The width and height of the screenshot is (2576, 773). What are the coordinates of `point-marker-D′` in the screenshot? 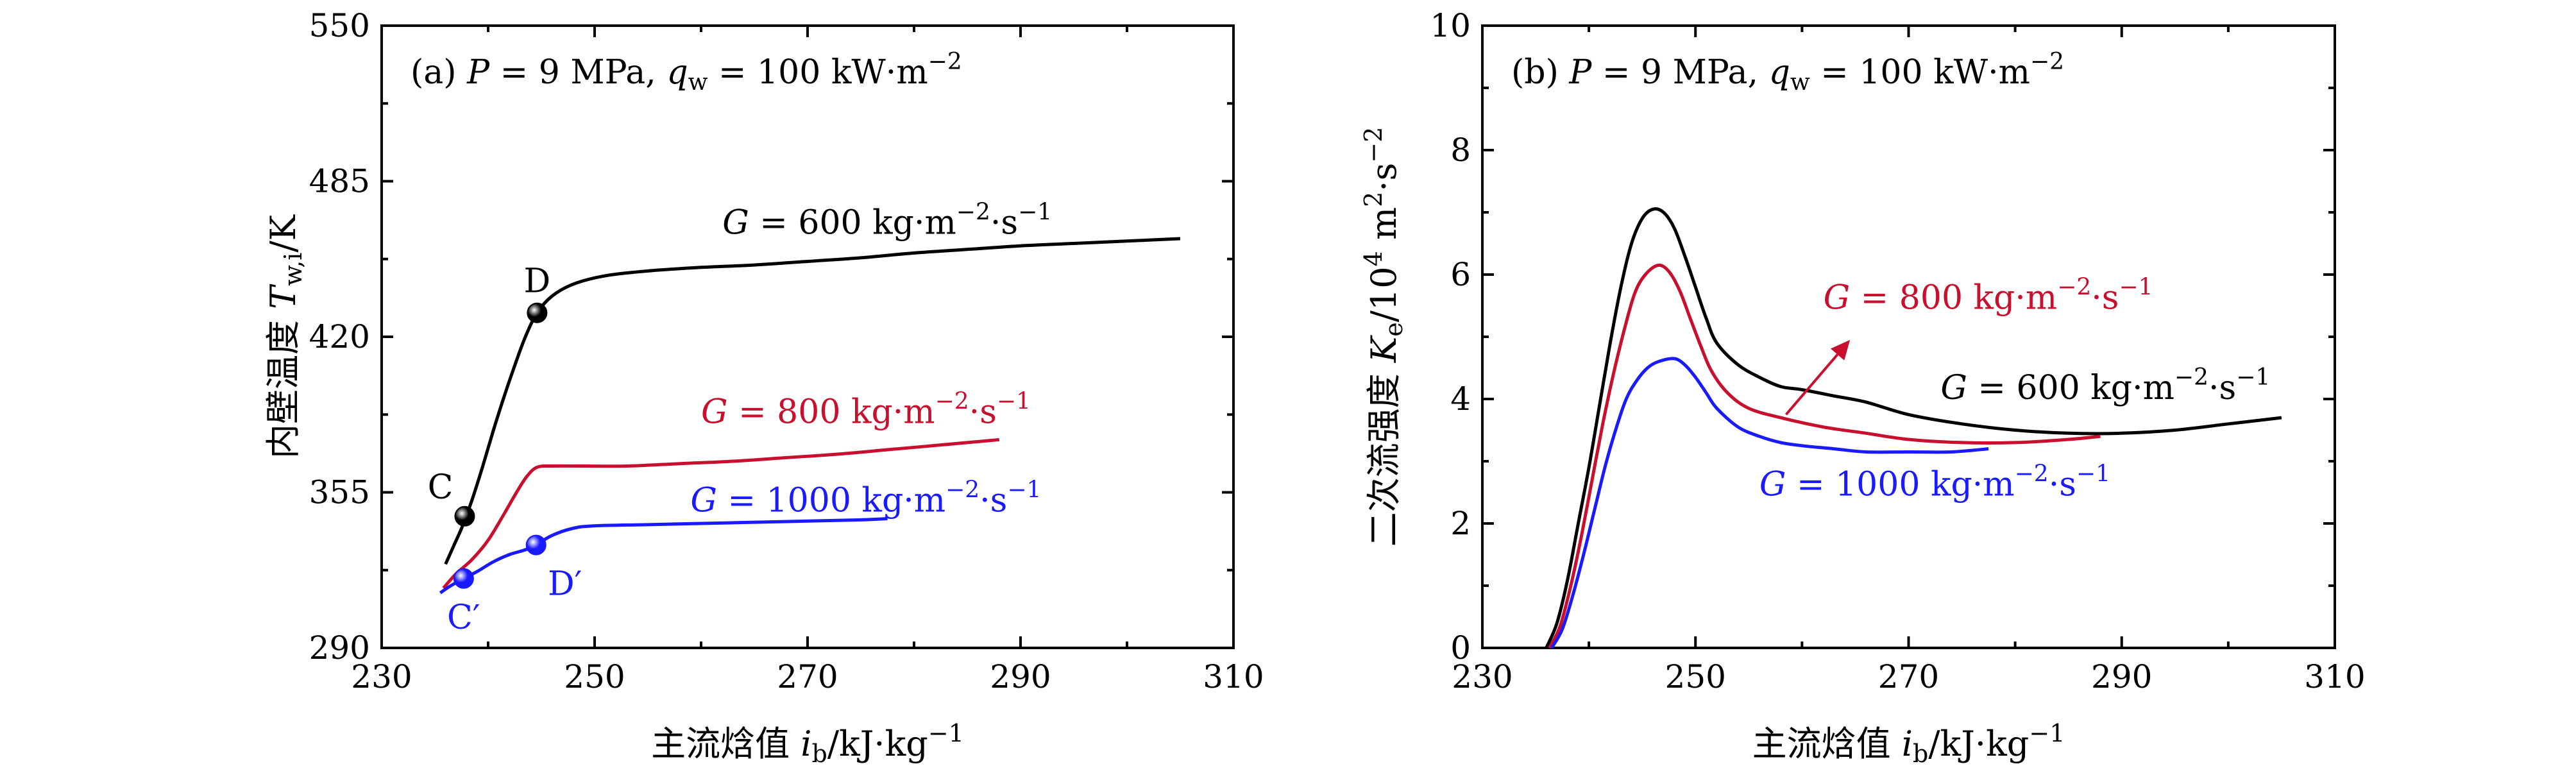 It's located at (536, 545).